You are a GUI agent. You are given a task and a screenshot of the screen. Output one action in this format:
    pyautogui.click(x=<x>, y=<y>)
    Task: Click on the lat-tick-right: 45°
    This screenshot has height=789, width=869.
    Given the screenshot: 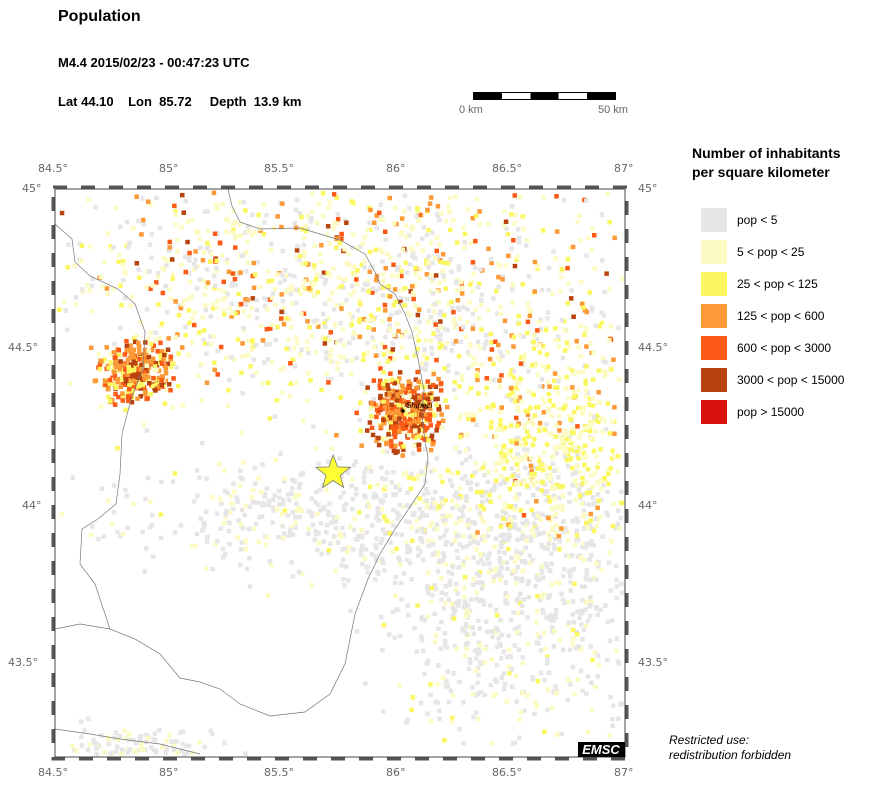 What is the action you would take?
    pyautogui.click(x=648, y=188)
    